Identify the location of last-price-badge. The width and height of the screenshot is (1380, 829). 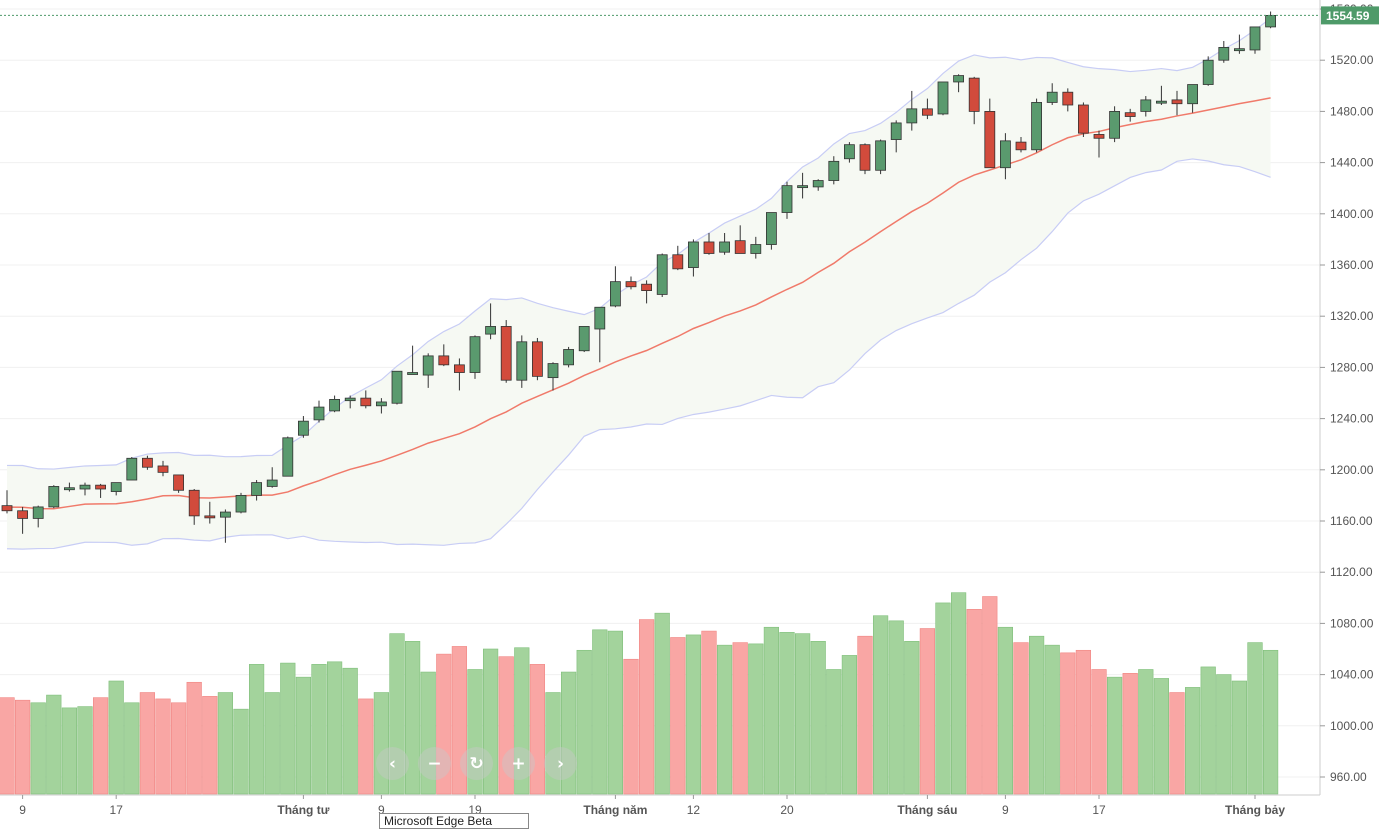
(1350, 15).